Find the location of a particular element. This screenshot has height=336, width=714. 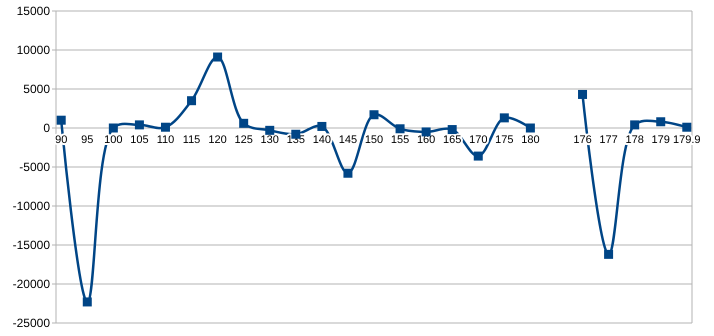

y-tick-label: -20000 is located at coordinates (31, 284).